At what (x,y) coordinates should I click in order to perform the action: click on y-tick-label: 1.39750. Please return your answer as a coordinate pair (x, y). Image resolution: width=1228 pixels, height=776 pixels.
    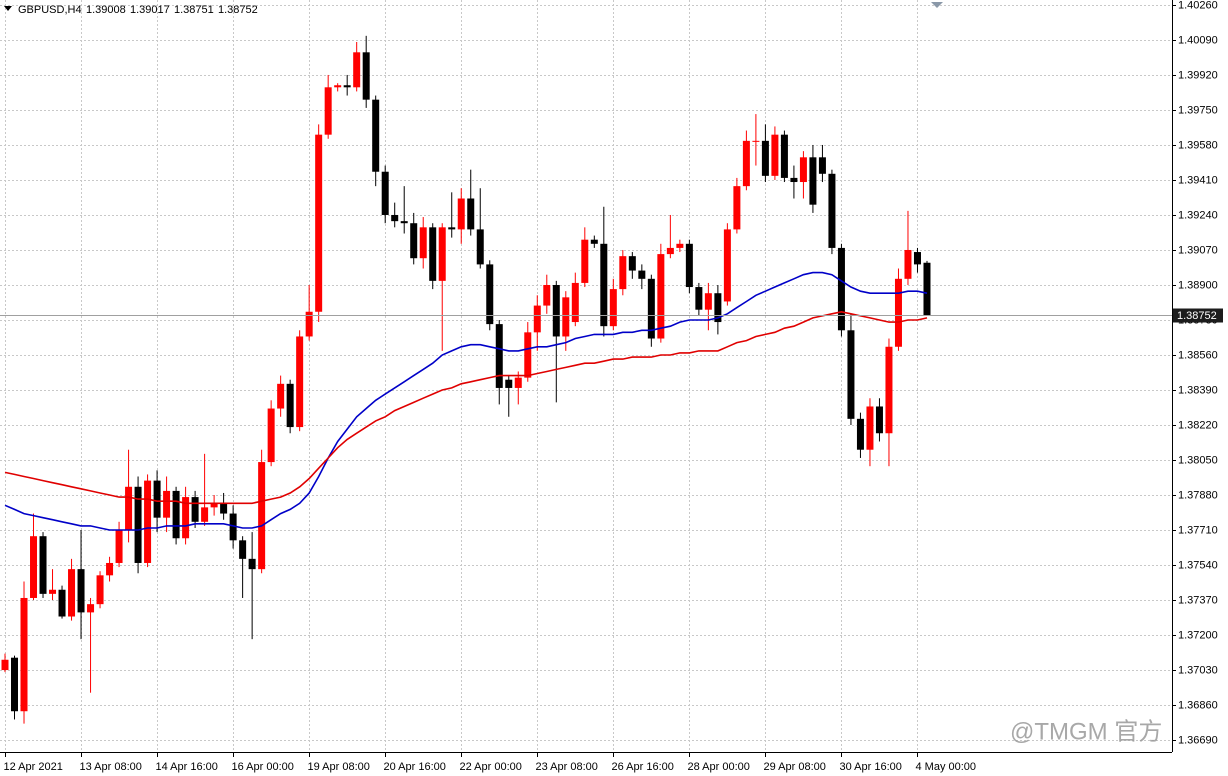
    Looking at the image, I should click on (1198, 110).